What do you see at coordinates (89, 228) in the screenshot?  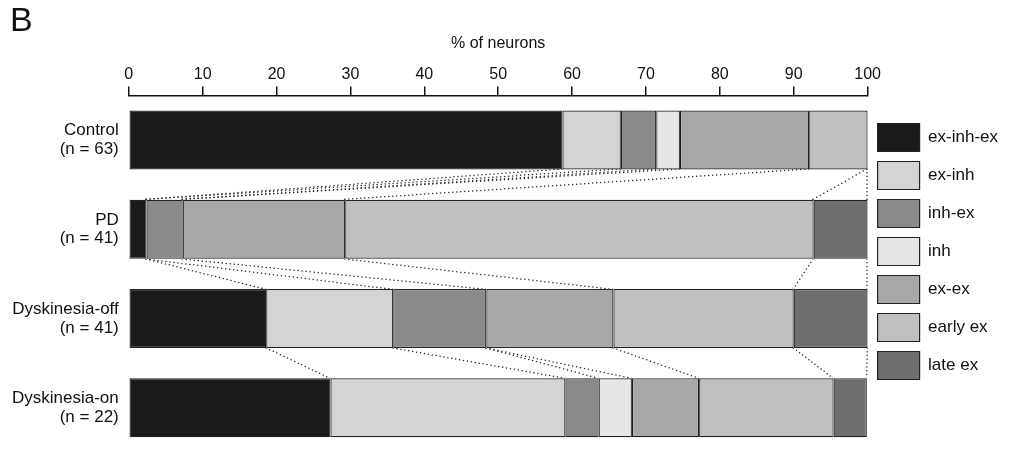 I see `y-tick-label: PD (n = 41)` at bounding box center [89, 228].